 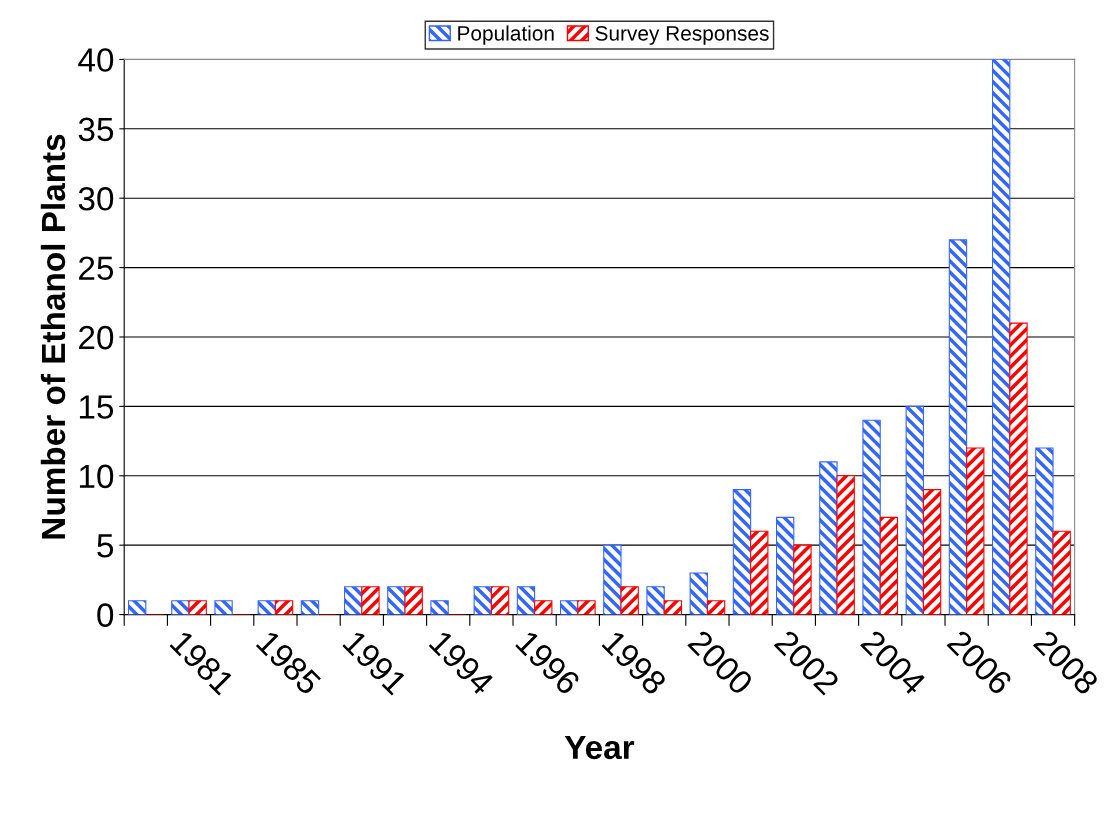 What do you see at coordinates (105, 546) in the screenshot?
I see `y-tick-label: 5` at bounding box center [105, 546].